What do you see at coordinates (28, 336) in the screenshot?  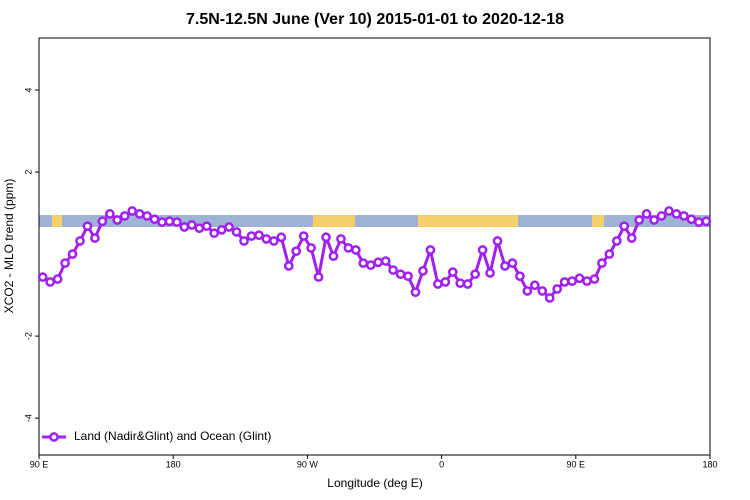 I see `y-tick-label: -2` at bounding box center [28, 336].